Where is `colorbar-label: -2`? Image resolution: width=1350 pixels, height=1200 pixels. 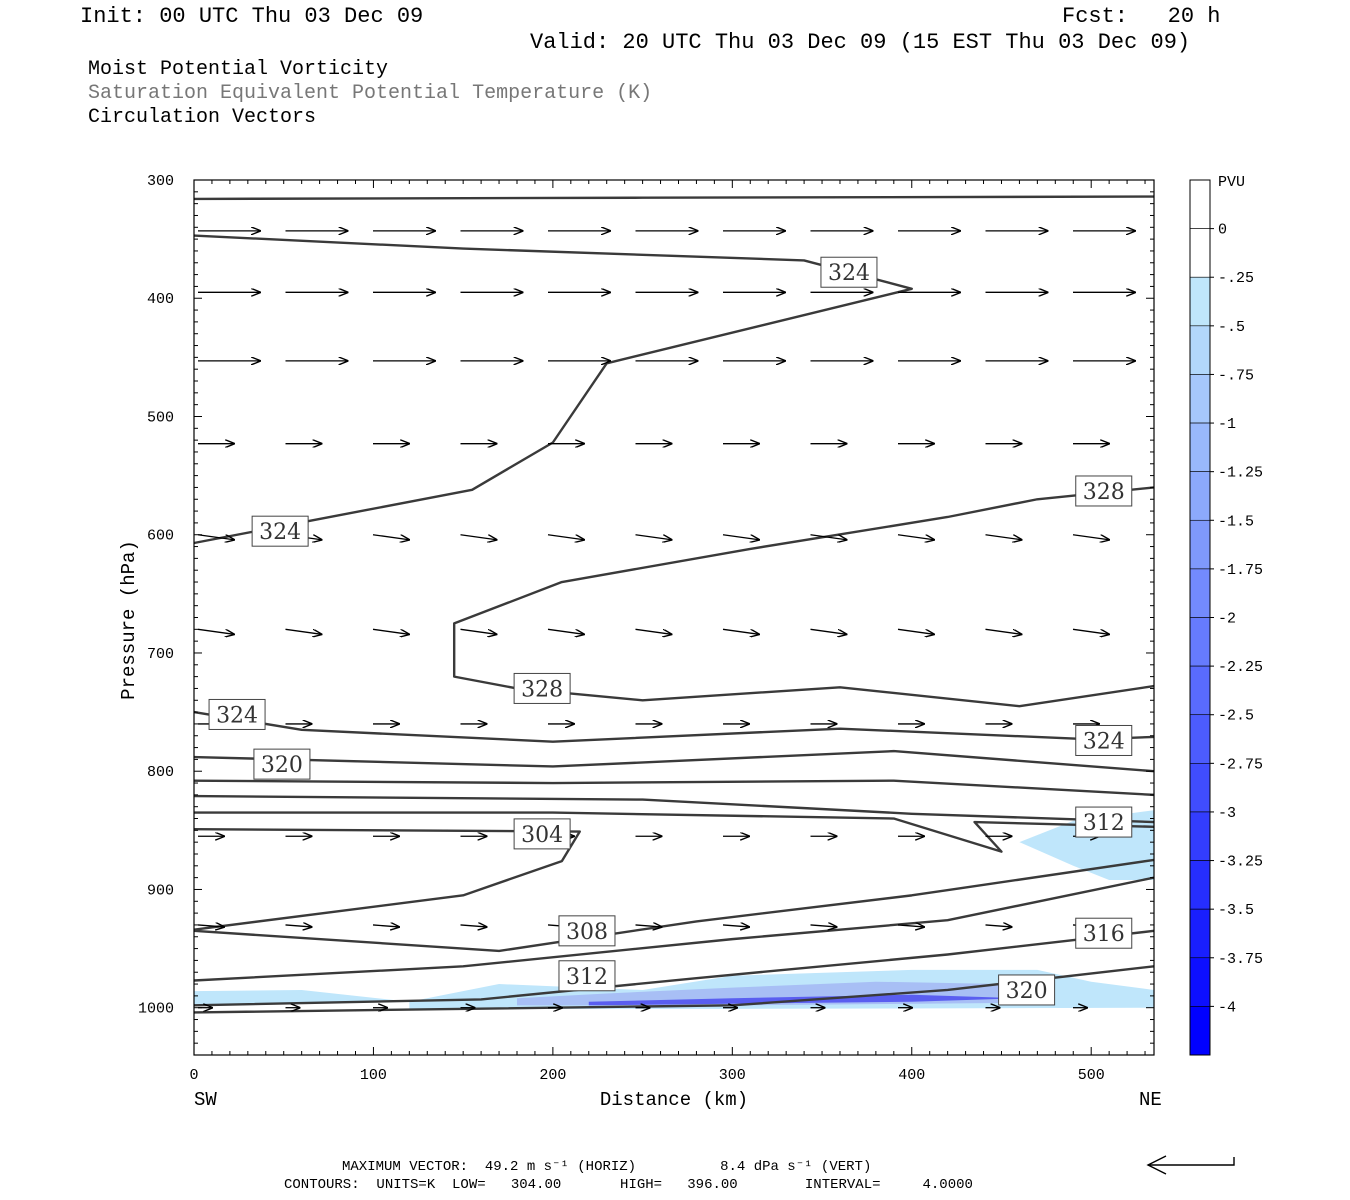 colorbar-label: -2 is located at coordinates (1227, 619).